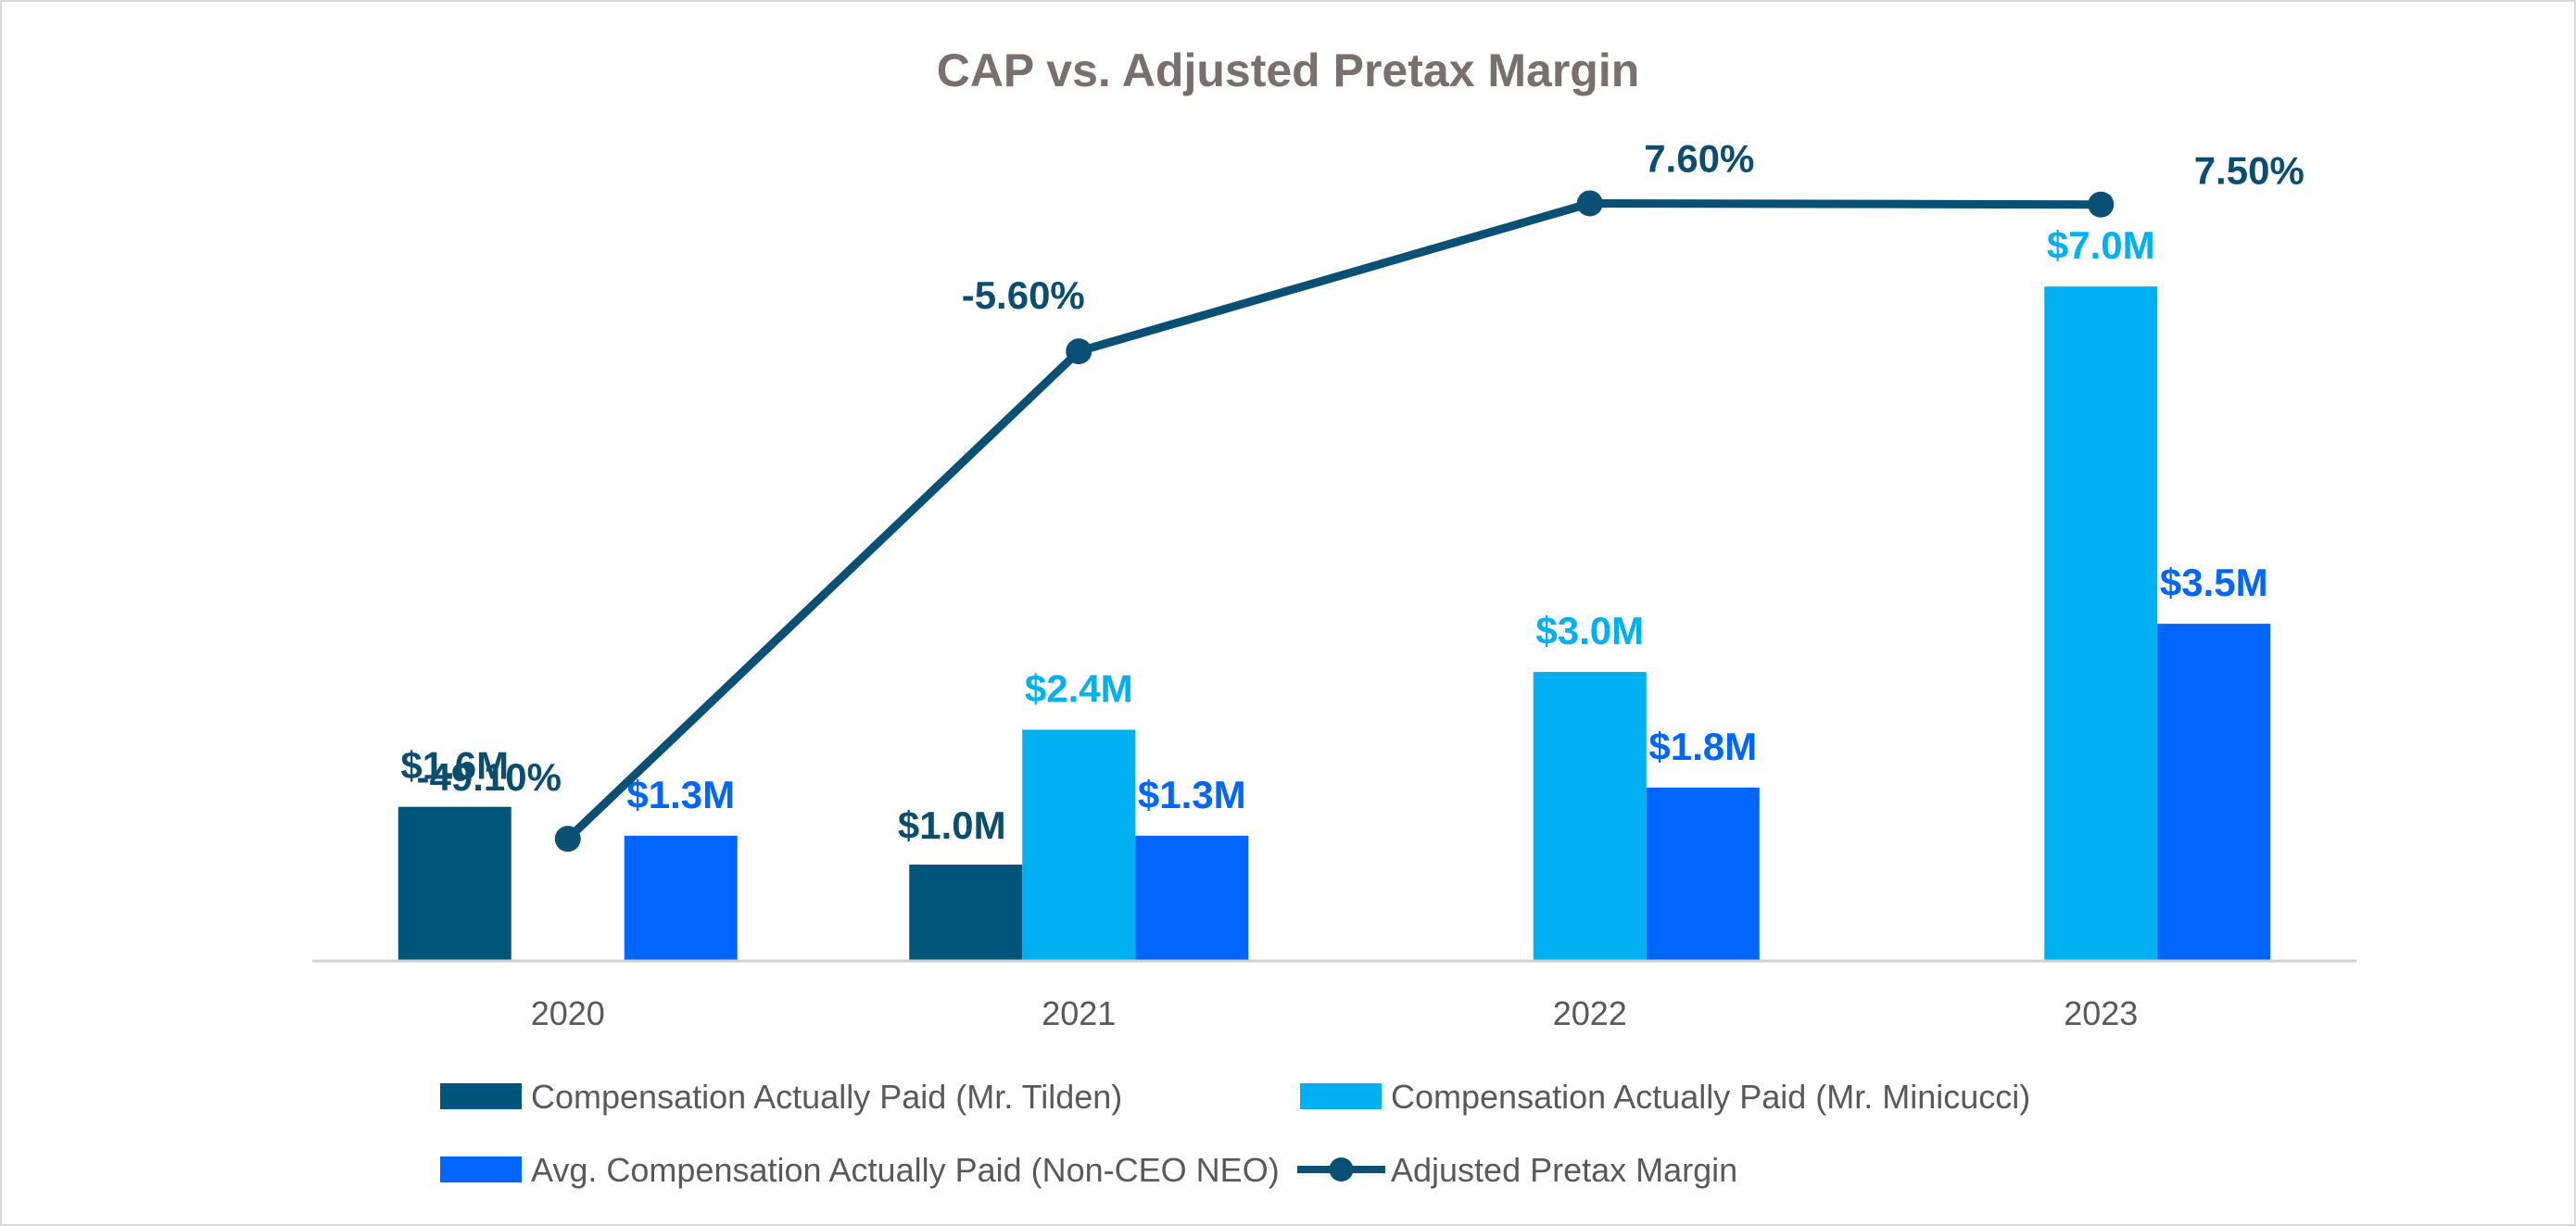 This screenshot has width=2576, height=1226. I want to click on line-data-label: -49.10%, so click(489, 777).